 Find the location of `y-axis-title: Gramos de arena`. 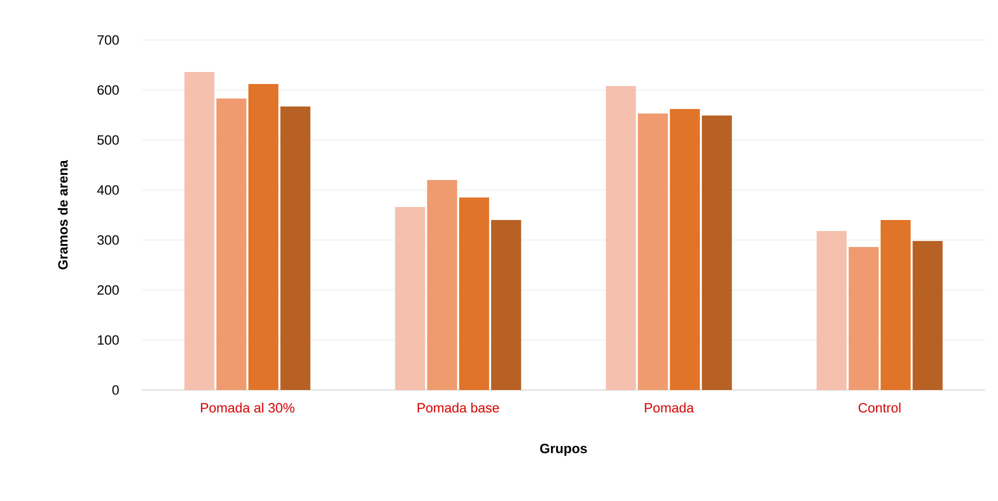

y-axis-title: Gramos de arena is located at coordinates (63, 215).